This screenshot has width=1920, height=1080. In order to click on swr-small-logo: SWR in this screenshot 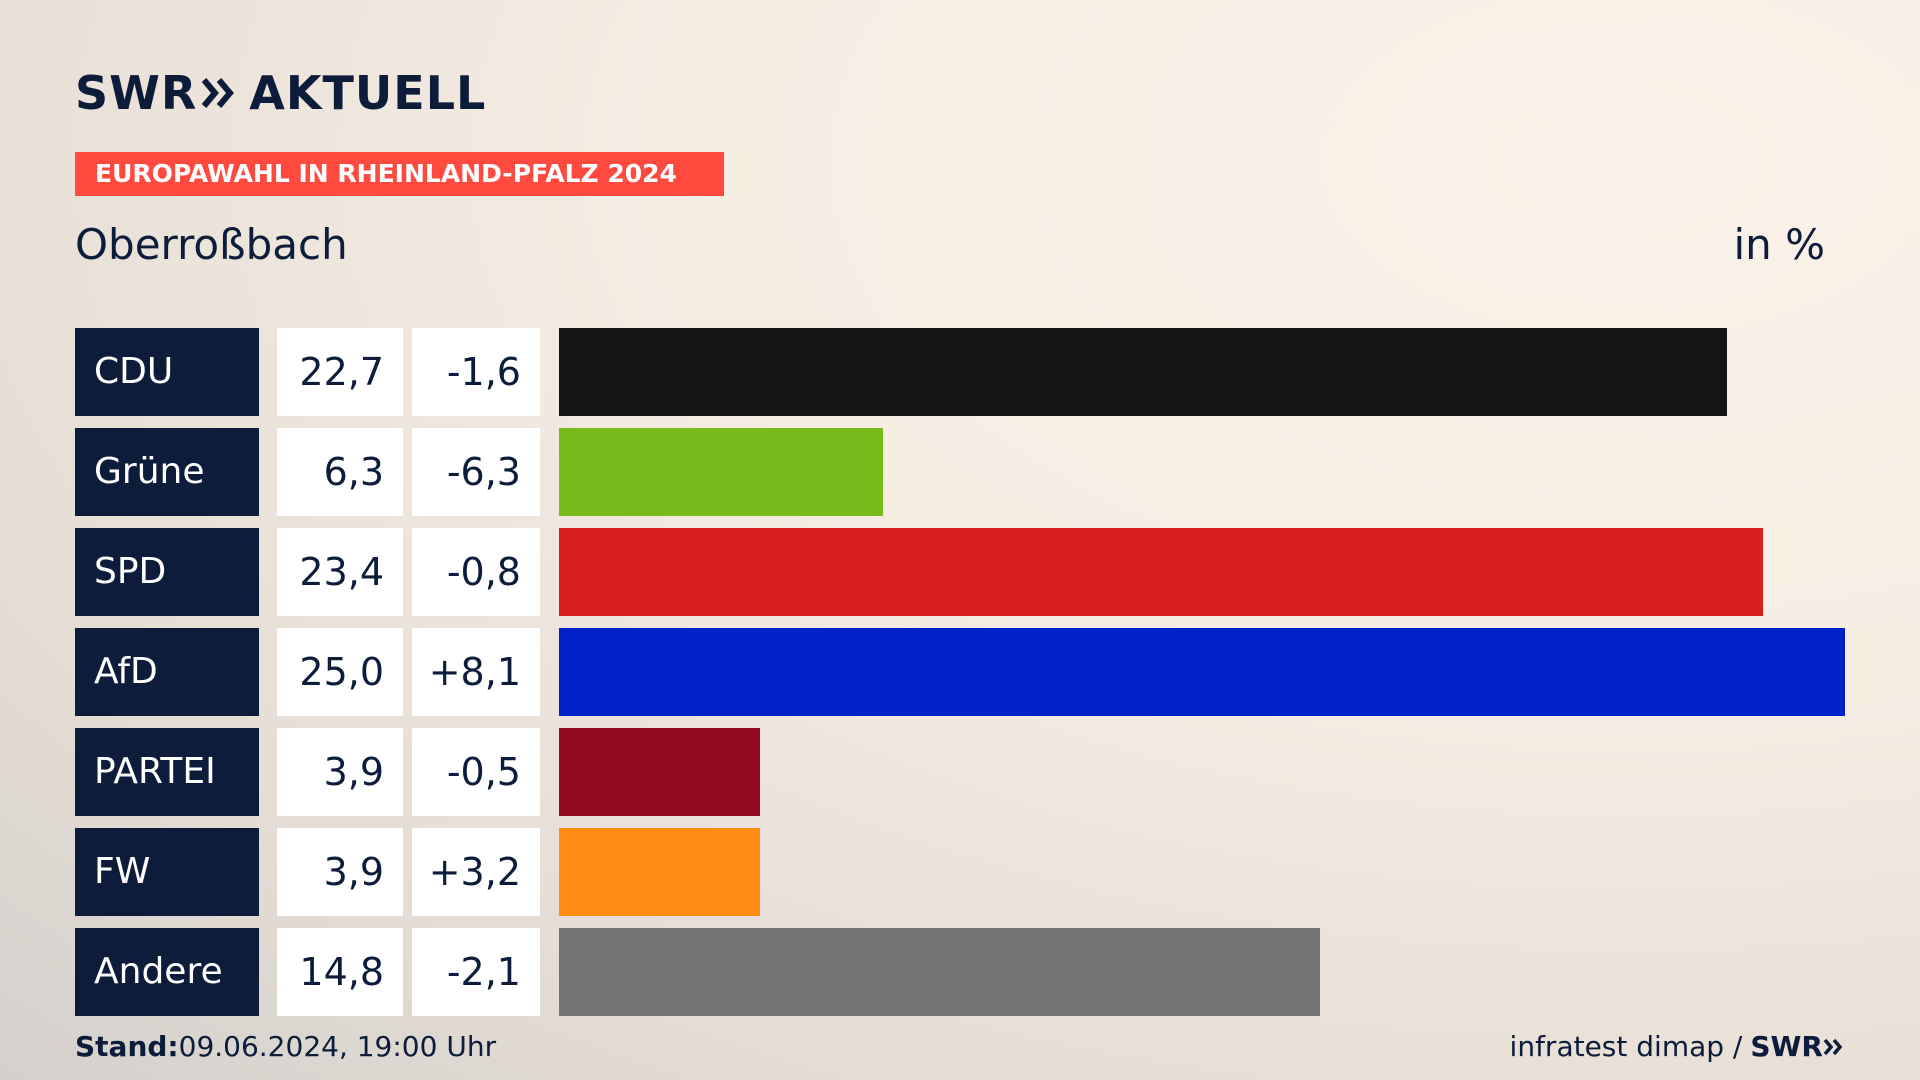, I will do `click(1797, 1046)`.